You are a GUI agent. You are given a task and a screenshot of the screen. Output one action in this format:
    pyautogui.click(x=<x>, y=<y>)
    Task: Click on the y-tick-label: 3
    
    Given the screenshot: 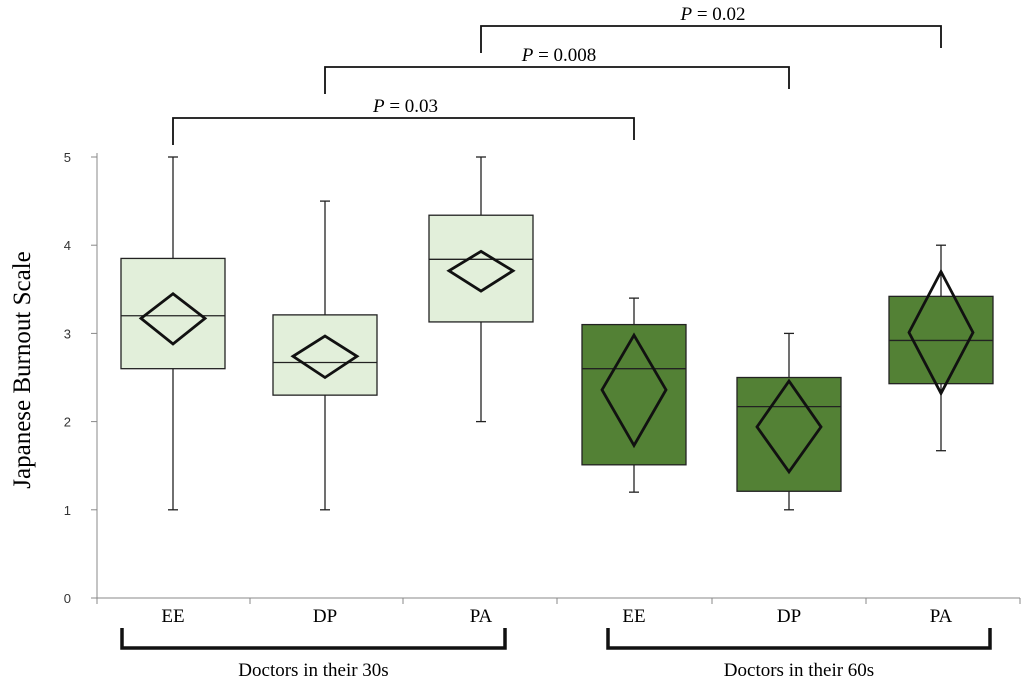 What is the action you would take?
    pyautogui.click(x=67, y=333)
    